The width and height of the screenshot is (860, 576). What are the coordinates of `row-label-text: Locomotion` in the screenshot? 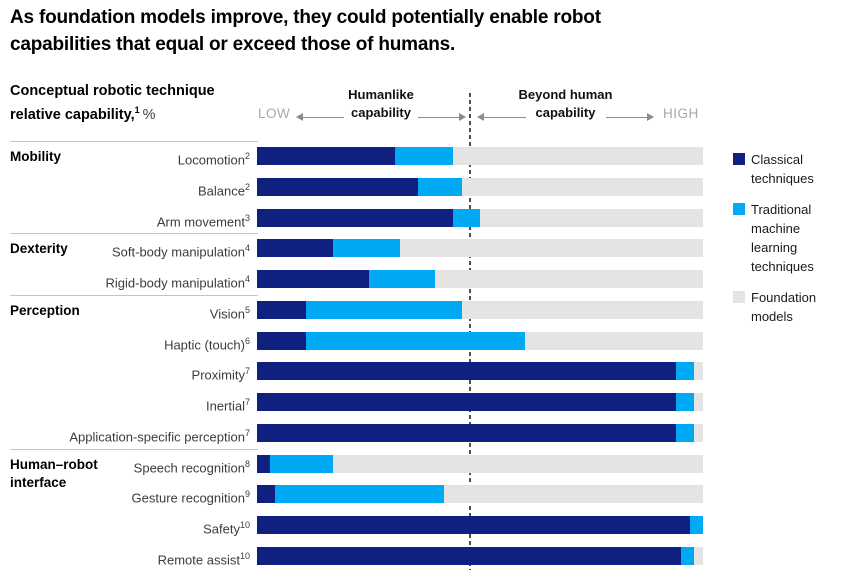 It's located at (211, 160).